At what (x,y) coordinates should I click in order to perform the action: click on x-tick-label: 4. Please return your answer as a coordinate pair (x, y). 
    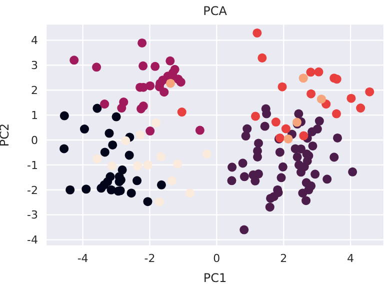
    Looking at the image, I should click on (350, 258).